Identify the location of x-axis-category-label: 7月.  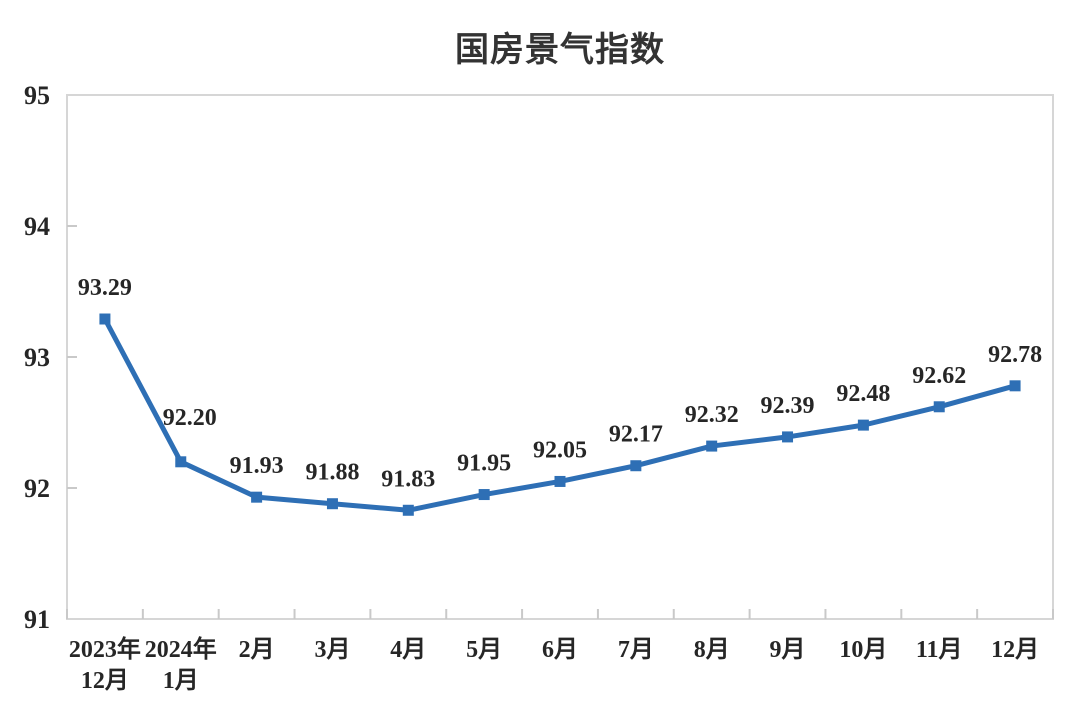
(636, 650).